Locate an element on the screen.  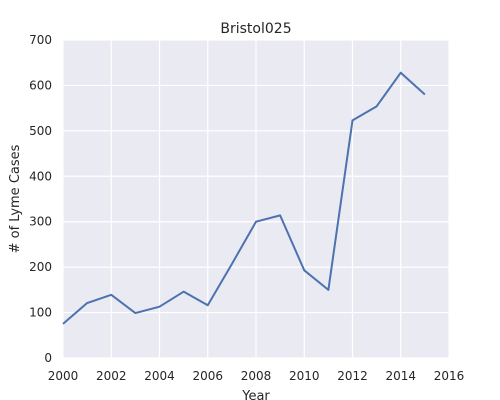
x-tick-label: 2000 is located at coordinates (63, 376).